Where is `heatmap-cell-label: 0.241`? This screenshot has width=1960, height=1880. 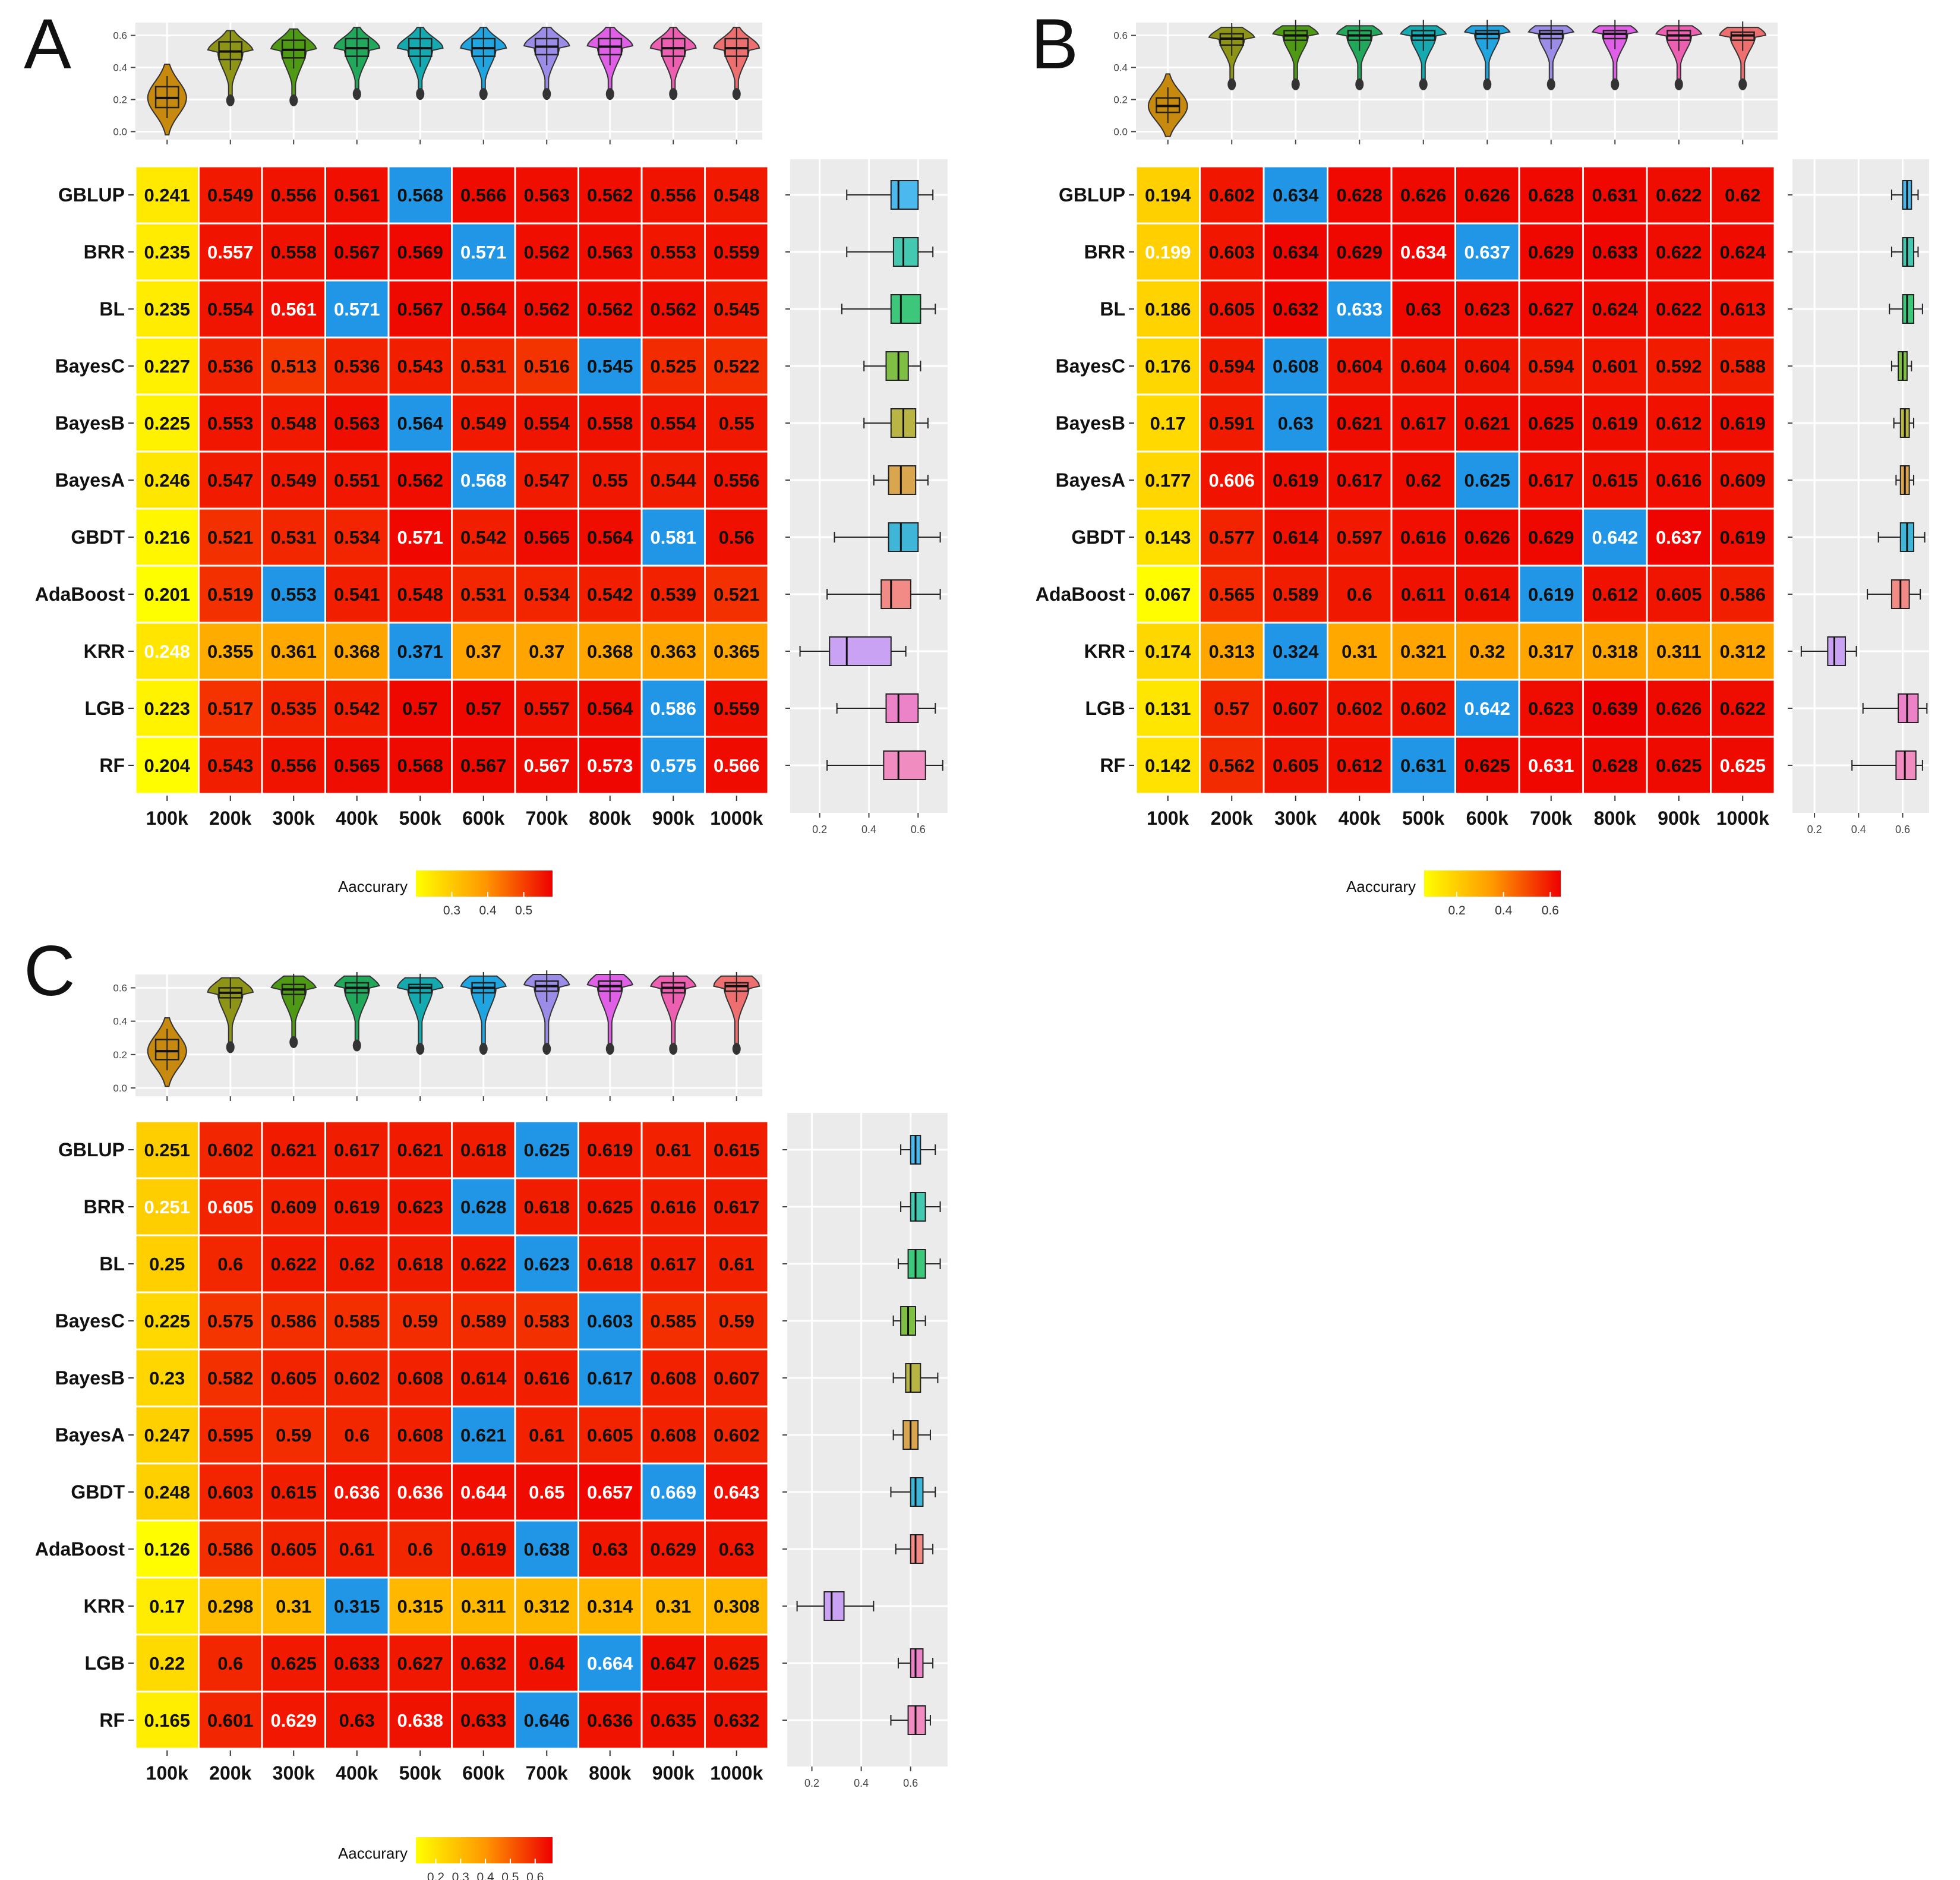 heatmap-cell-label: 0.241 is located at coordinates (167, 195).